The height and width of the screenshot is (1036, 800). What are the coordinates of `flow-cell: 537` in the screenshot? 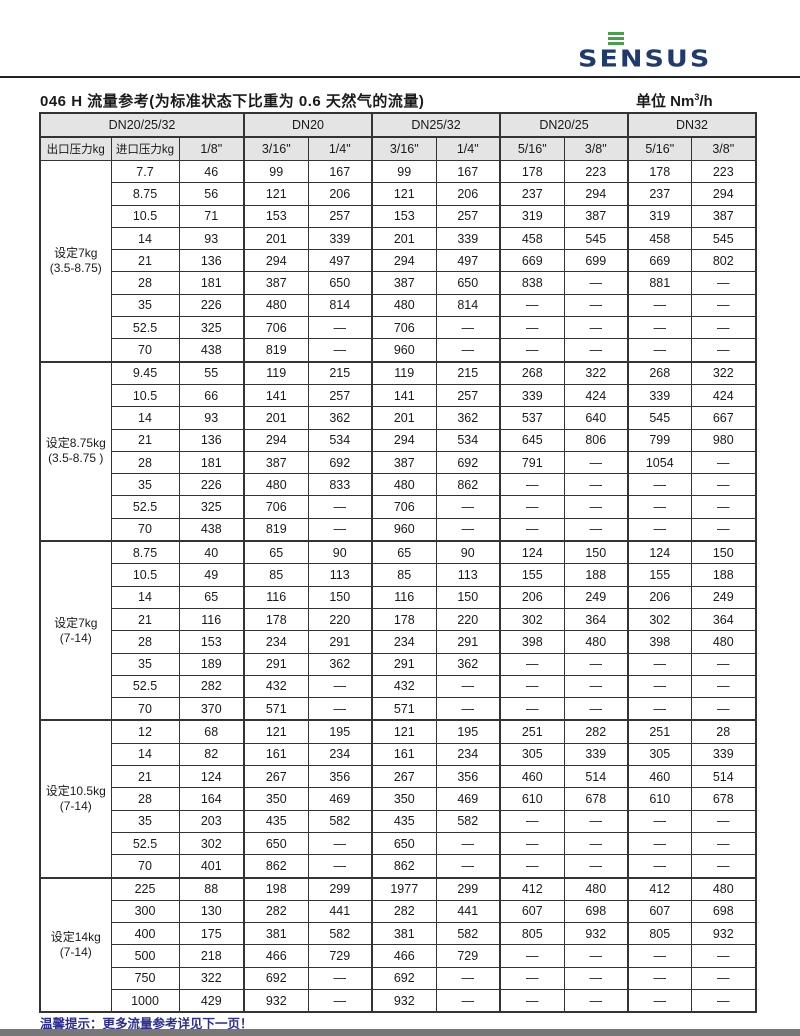 It's located at (532, 418).